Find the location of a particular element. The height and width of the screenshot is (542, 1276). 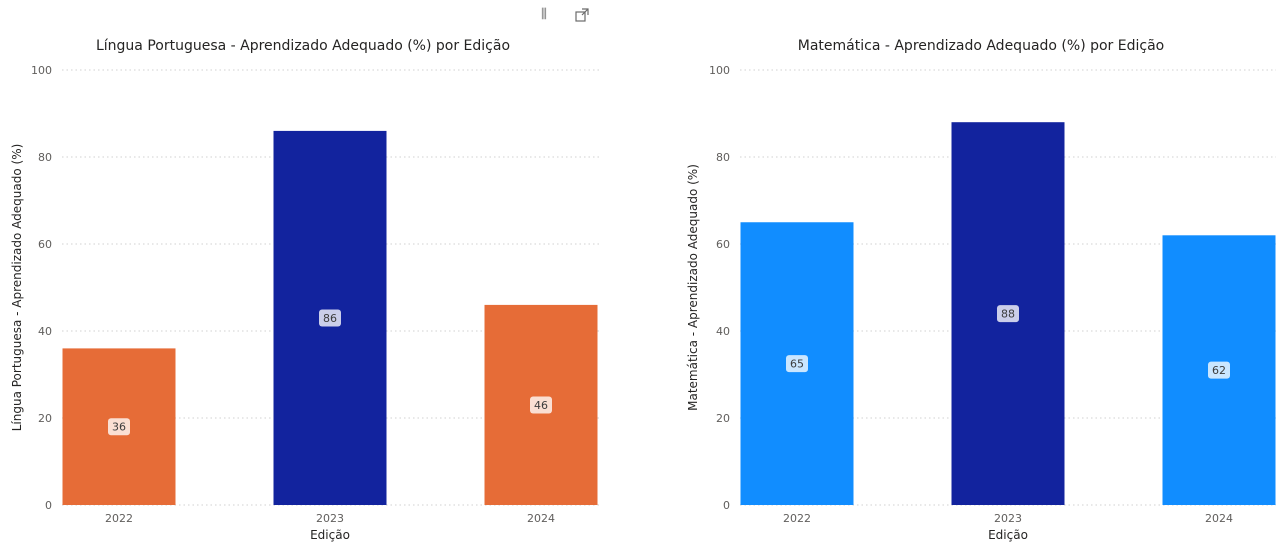

portuguese-x-tick-label: 2024 is located at coordinates (541, 518).